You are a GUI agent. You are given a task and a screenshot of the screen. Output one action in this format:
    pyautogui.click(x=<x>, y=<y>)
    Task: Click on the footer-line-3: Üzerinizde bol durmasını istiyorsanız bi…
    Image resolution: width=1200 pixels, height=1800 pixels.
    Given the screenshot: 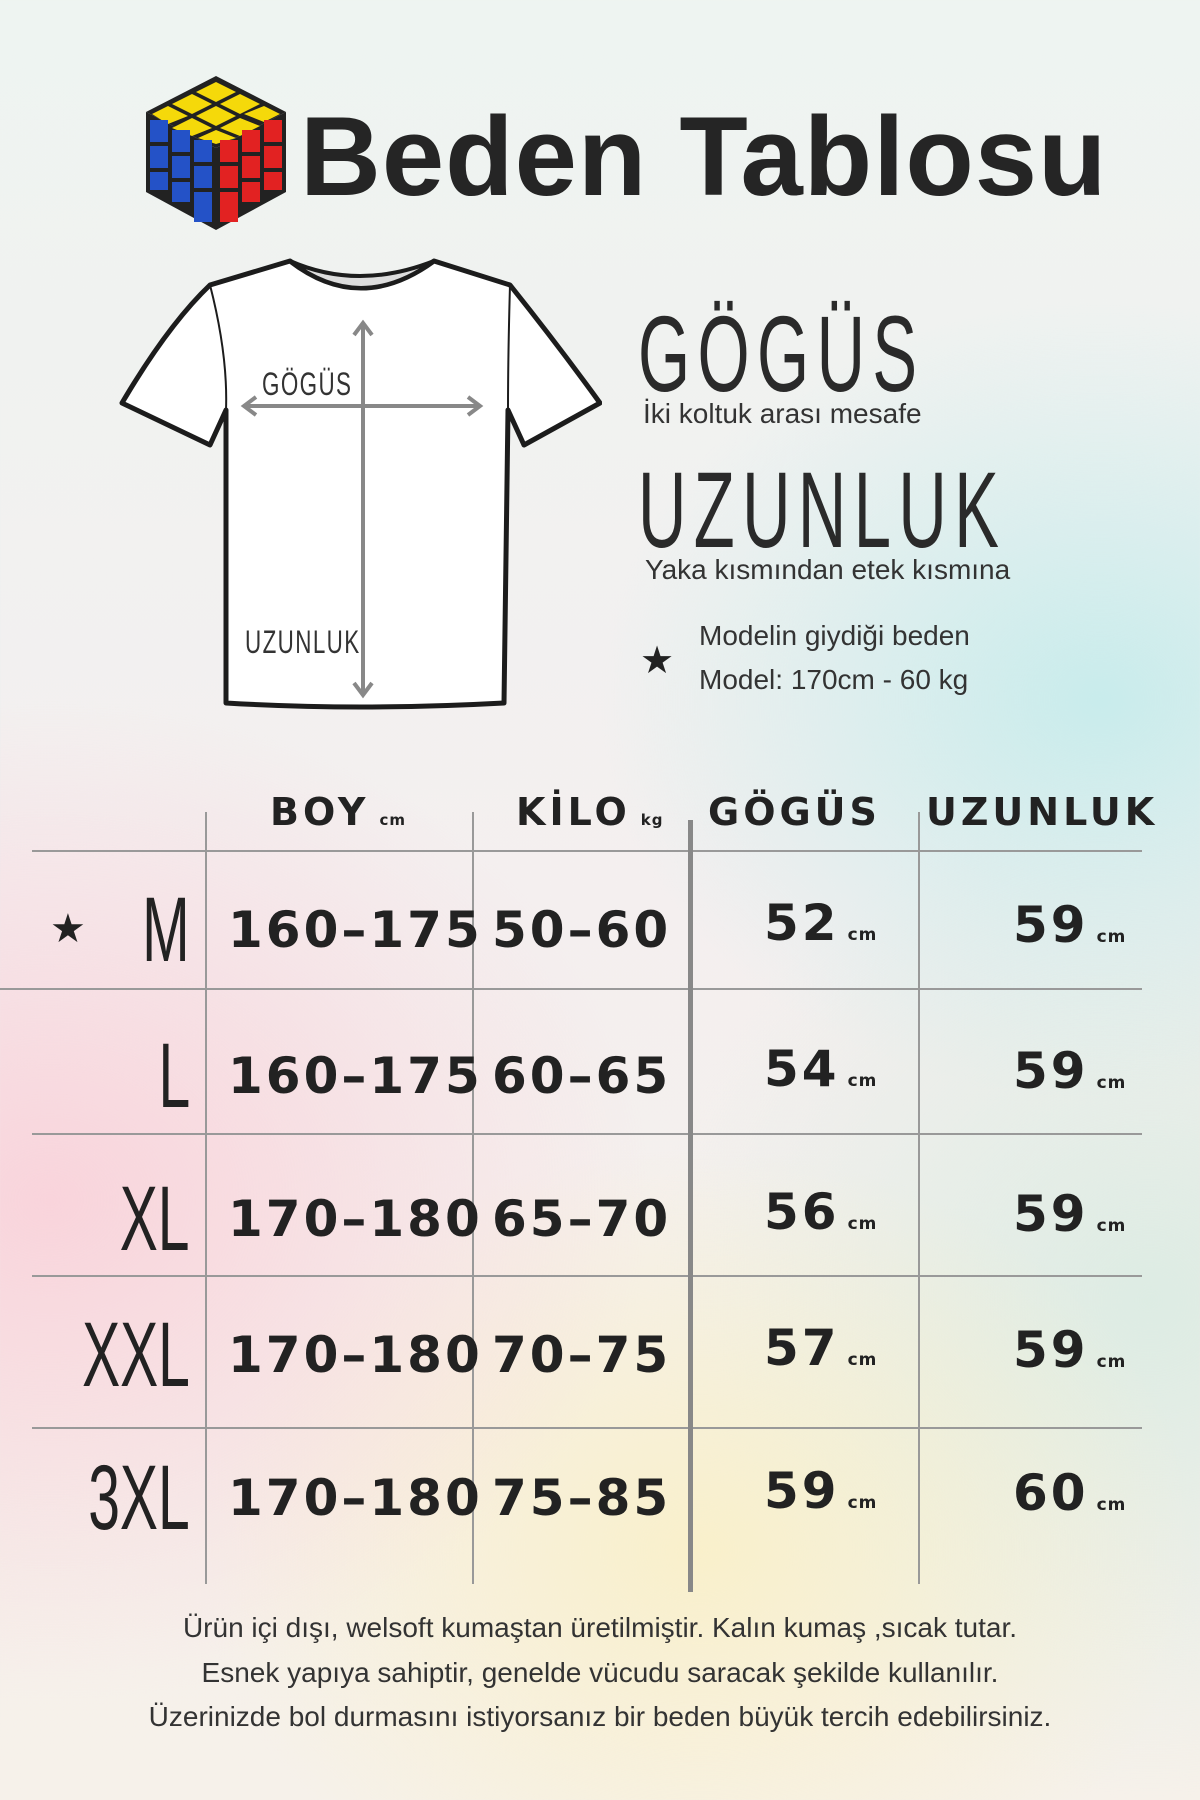 What is the action you would take?
    pyautogui.click(x=600, y=1716)
    